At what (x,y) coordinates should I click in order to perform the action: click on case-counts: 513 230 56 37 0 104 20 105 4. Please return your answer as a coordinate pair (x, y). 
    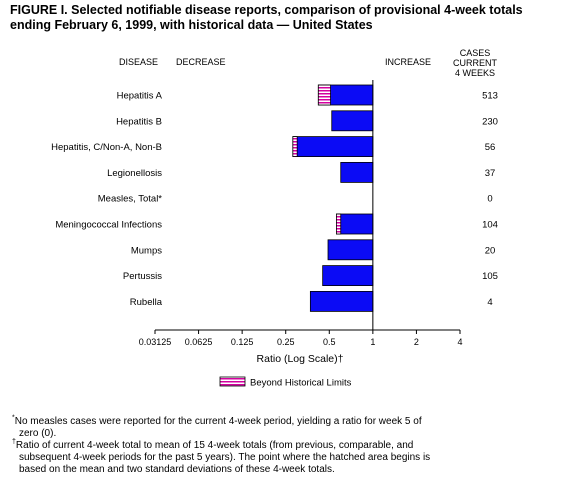
    Looking at the image, I should click on (490, 199).